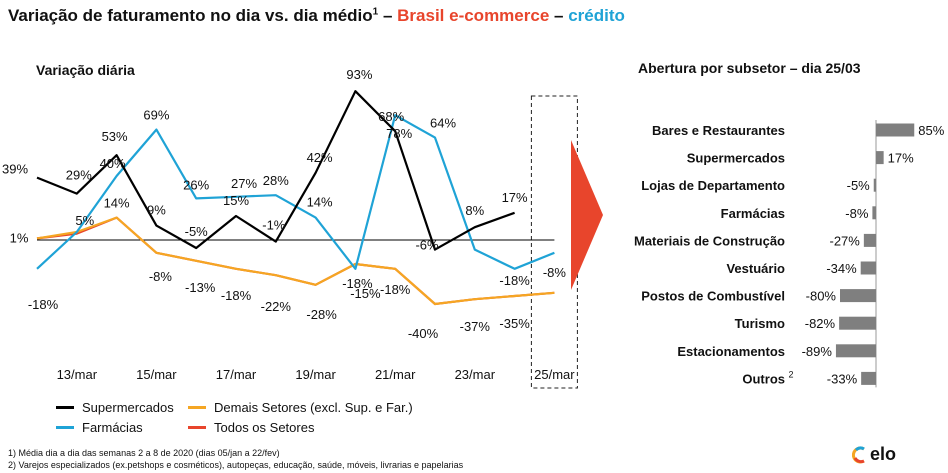  Describe the element at coordinates (156, 115) in the screenshot. I see `data-label: 69%` at that location.